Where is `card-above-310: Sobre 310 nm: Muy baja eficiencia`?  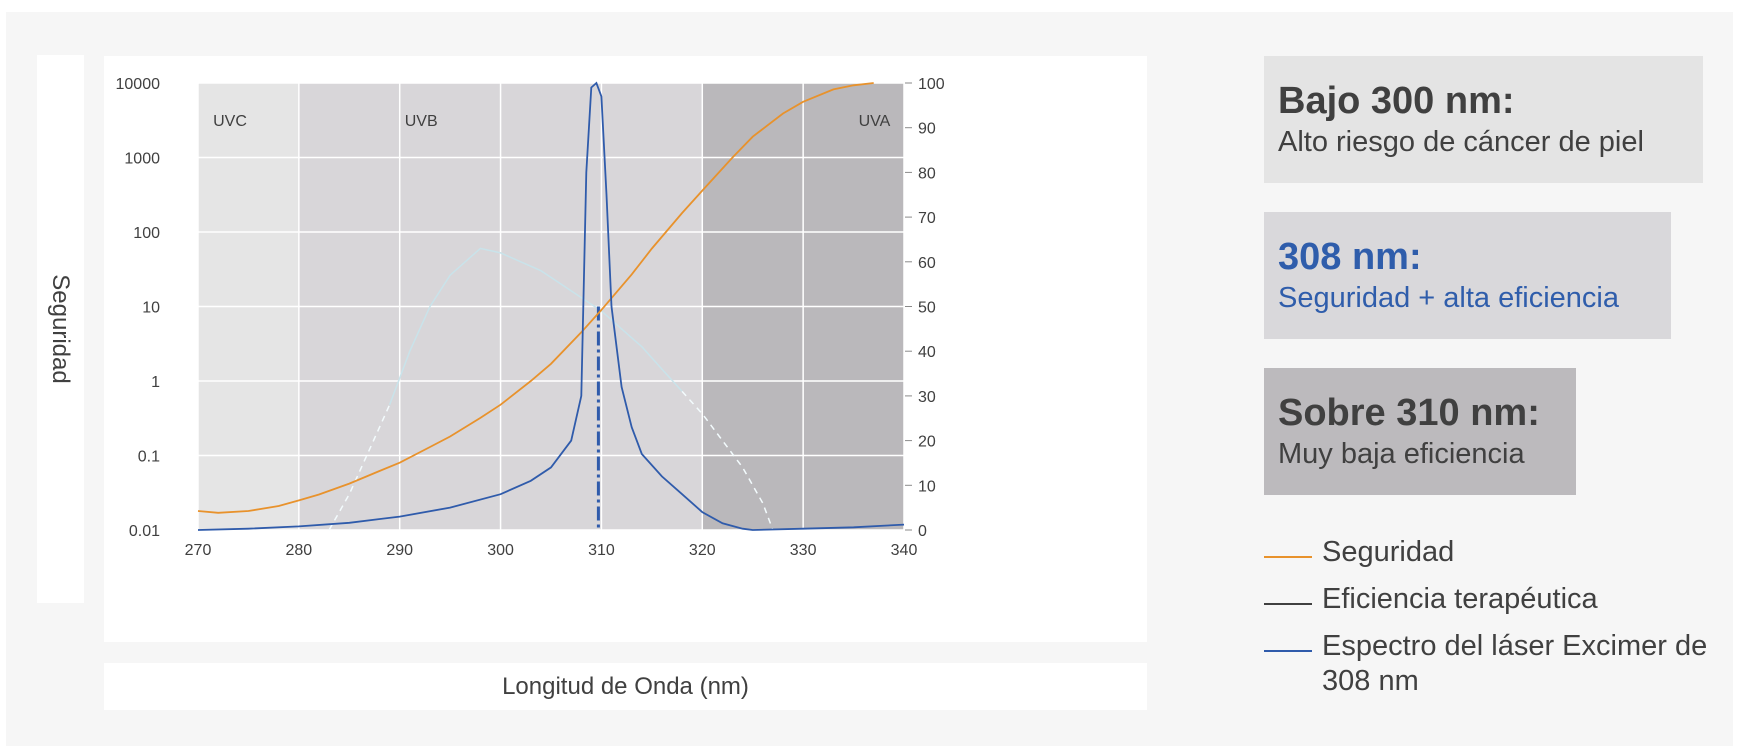 card-above-310: Sobre 310 nm: Muy baja eficiencia is located at coordinates (1420, 431).